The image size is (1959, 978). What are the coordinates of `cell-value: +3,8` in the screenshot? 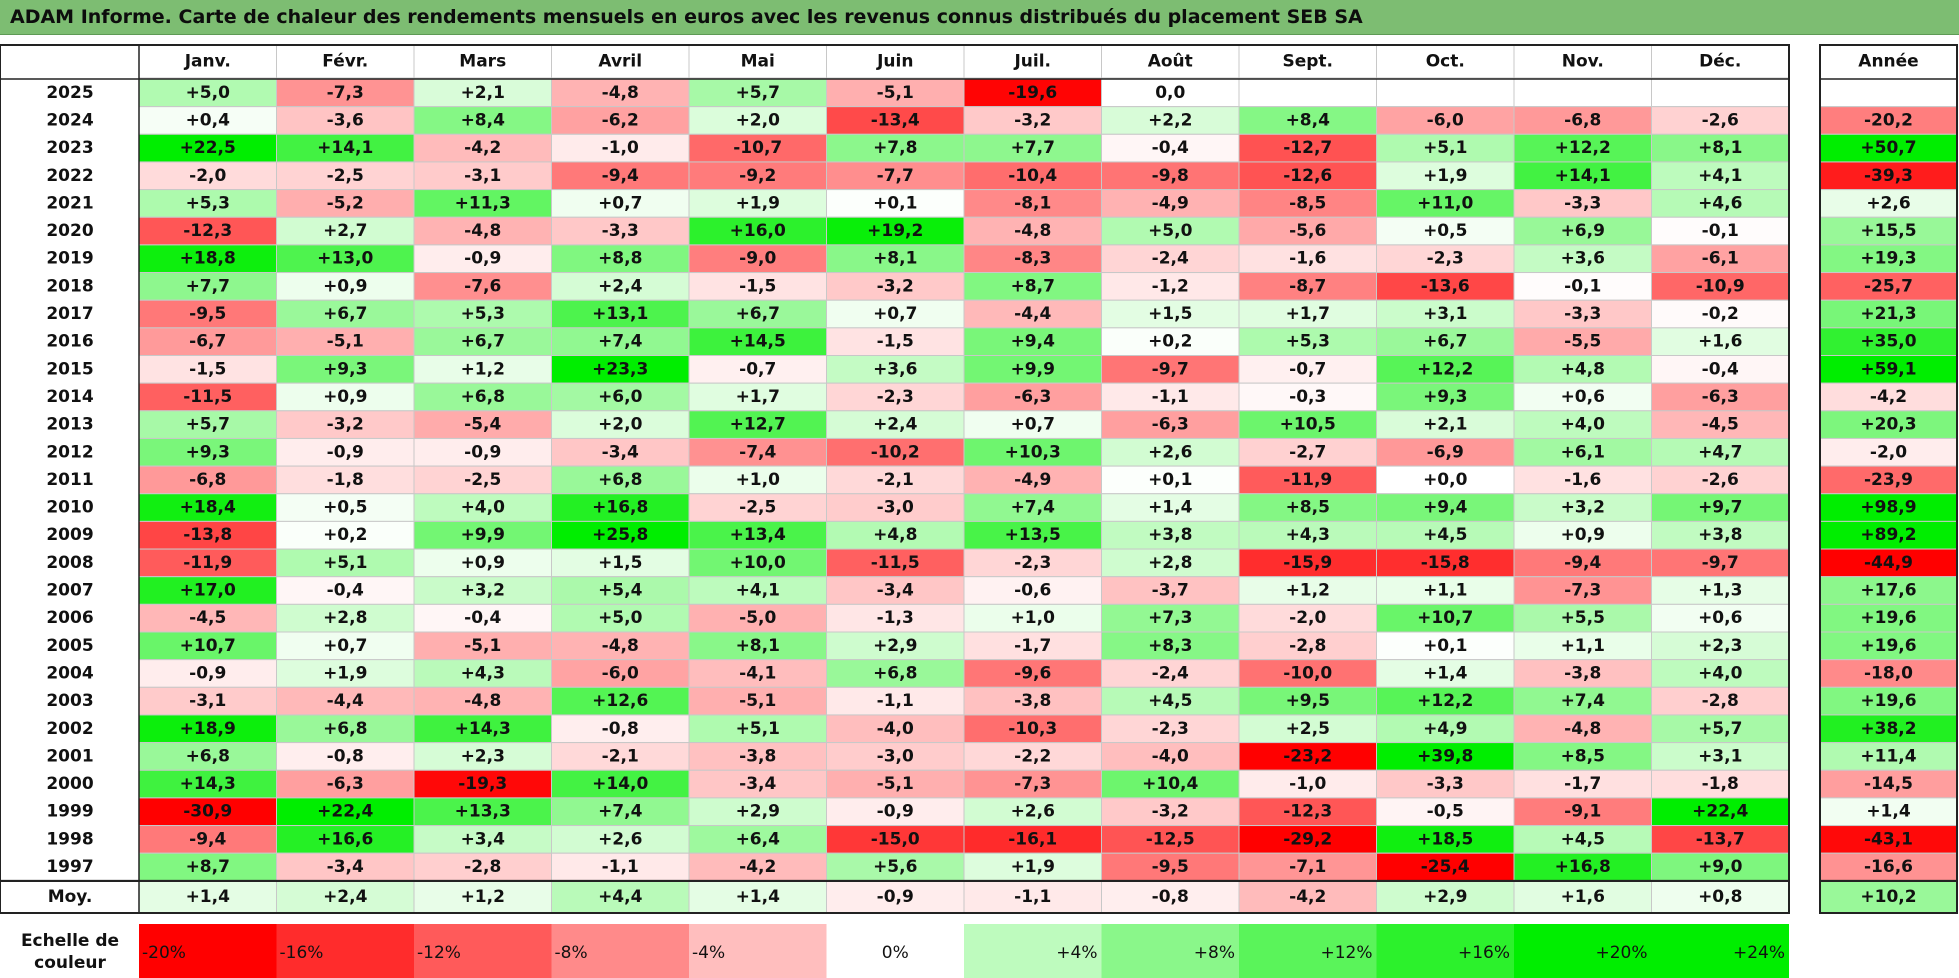 It's located at (1170, 535).